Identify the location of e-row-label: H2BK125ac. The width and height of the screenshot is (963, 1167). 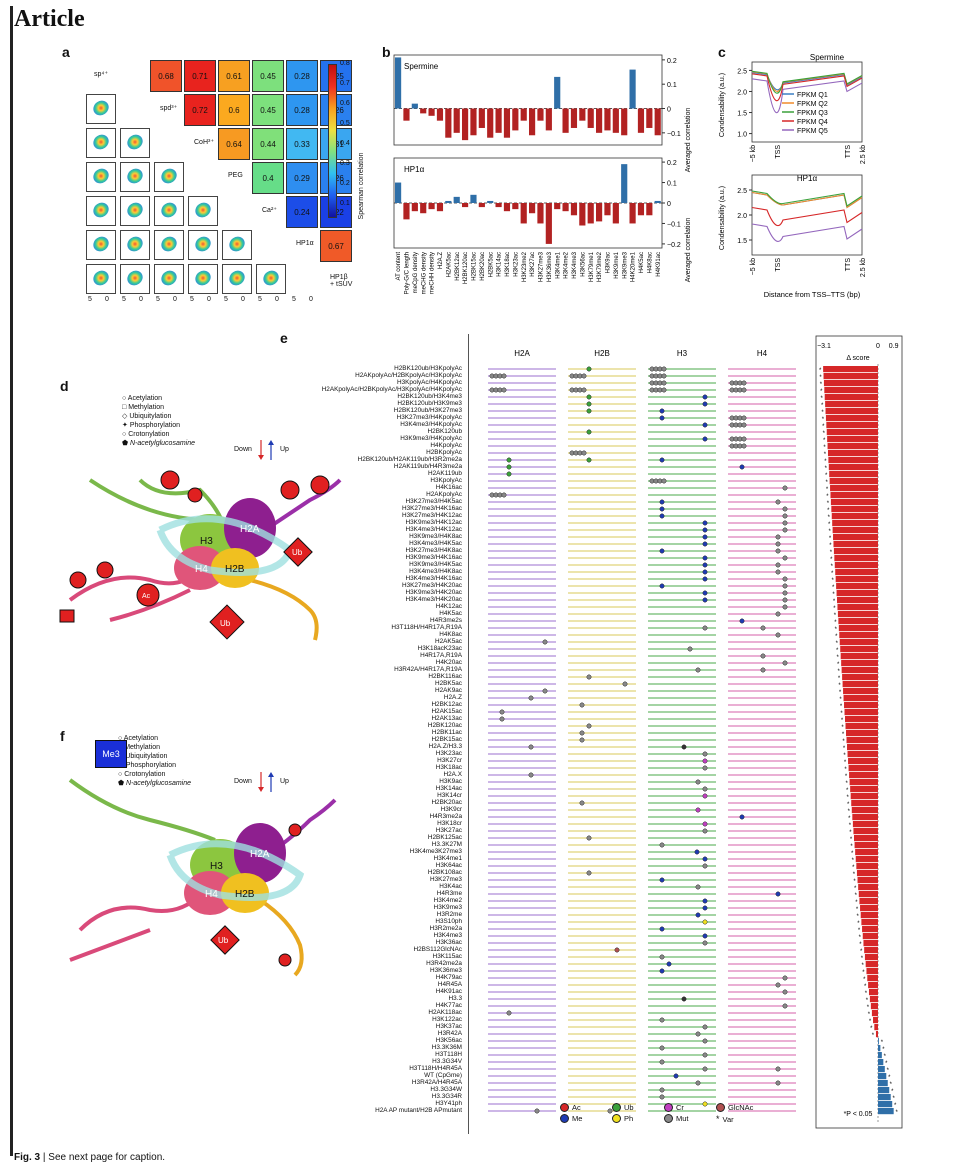
(444, 837).